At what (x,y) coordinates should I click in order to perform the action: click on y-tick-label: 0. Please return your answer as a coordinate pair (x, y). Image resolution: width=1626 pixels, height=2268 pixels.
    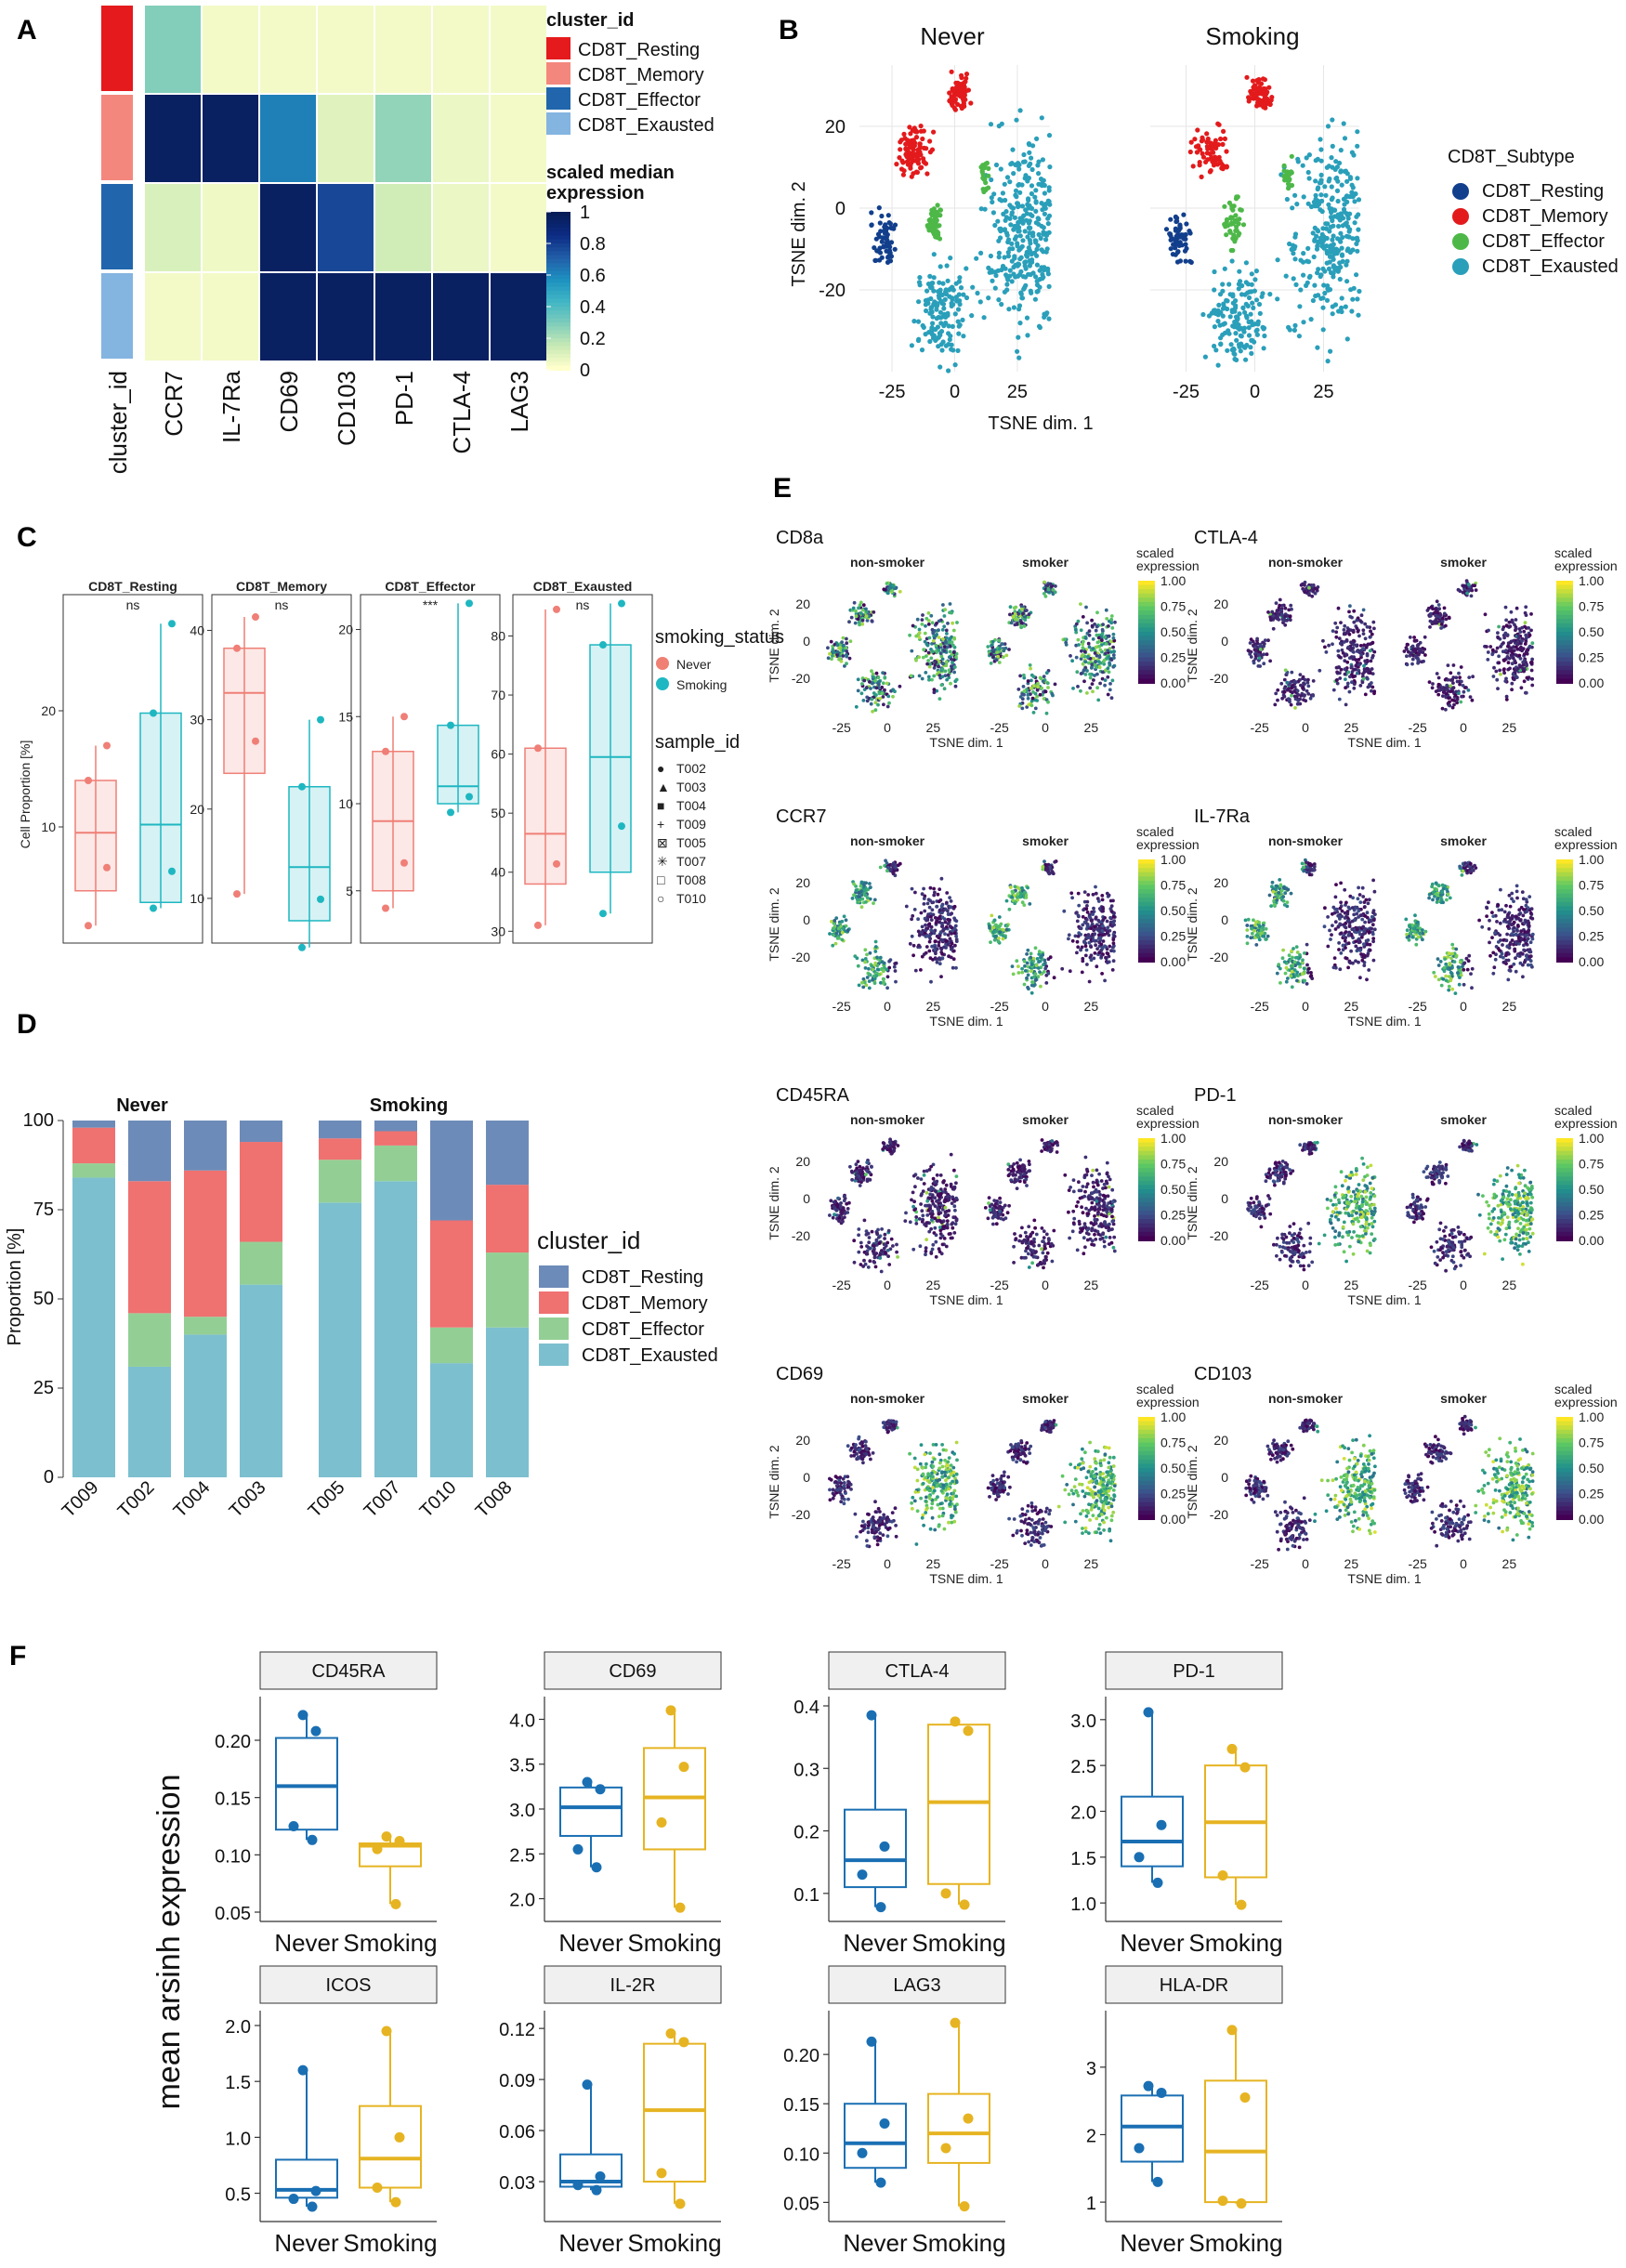
    Looking at the image, I should click on (807, 919).